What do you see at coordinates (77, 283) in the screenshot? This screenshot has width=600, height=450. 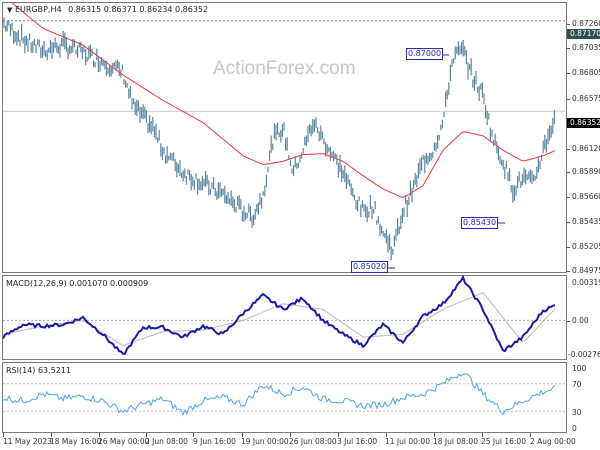 I see `macd-label: MACD(12,26,9) 0.001070 0.000909` at bounding box center [77, 283].